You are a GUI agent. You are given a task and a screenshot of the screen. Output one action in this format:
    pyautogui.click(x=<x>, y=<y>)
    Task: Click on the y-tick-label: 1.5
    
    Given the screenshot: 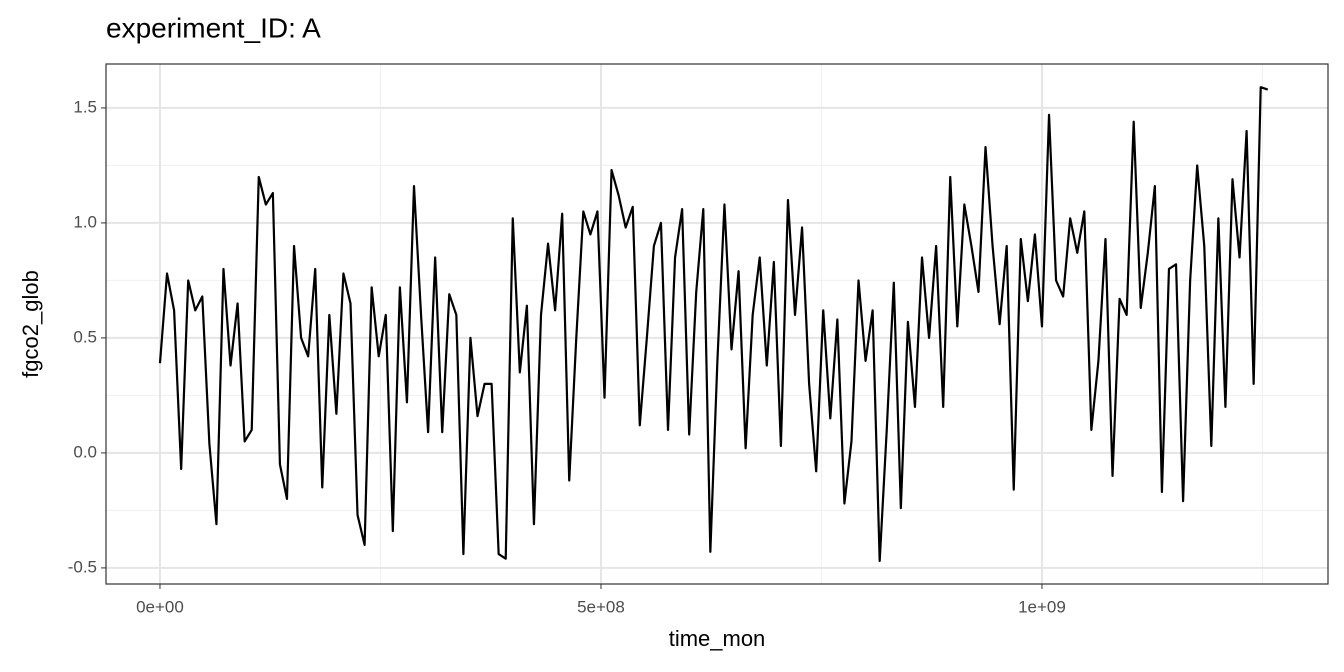 What is the action you would take?
    pyautogui.click(x=85, y=106)
    